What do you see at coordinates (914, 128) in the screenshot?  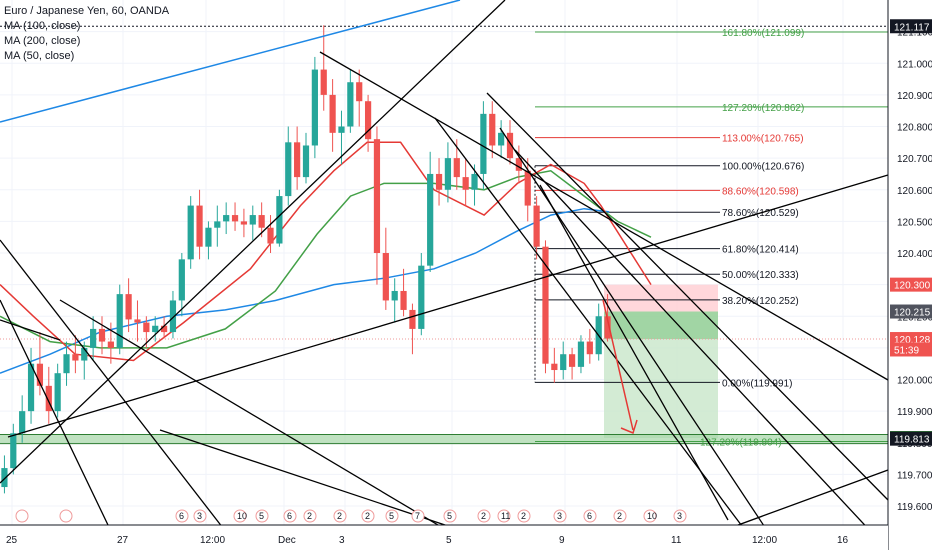 I see `y-tick-label: 120.800` at bounding box center [914, 128].